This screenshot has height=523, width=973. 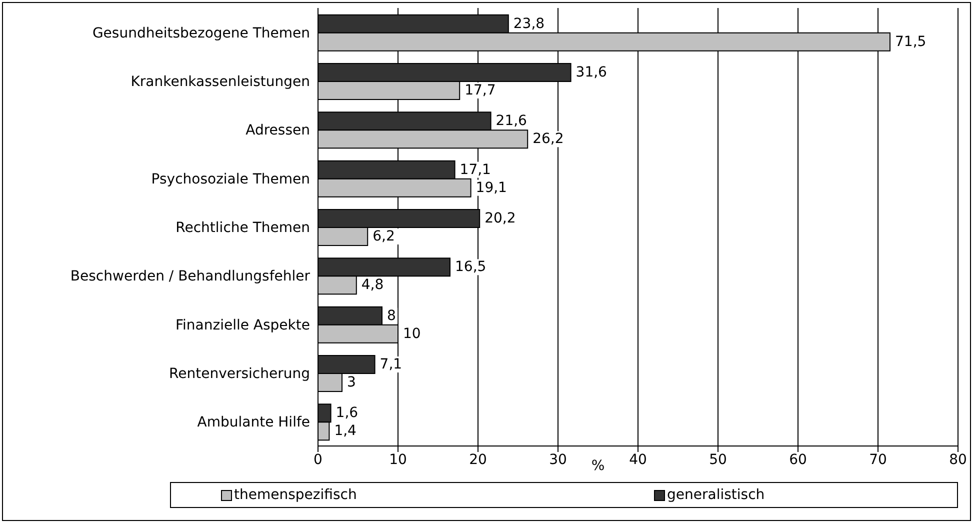 I want to click on x-tick-label: 30, so click(x=558, y=460).